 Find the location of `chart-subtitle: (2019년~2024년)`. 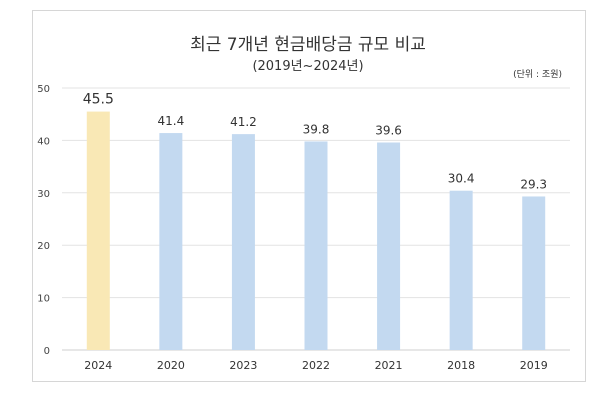

chart-subtitle: (2019년~2024년) is located at coordinates (308, 66).